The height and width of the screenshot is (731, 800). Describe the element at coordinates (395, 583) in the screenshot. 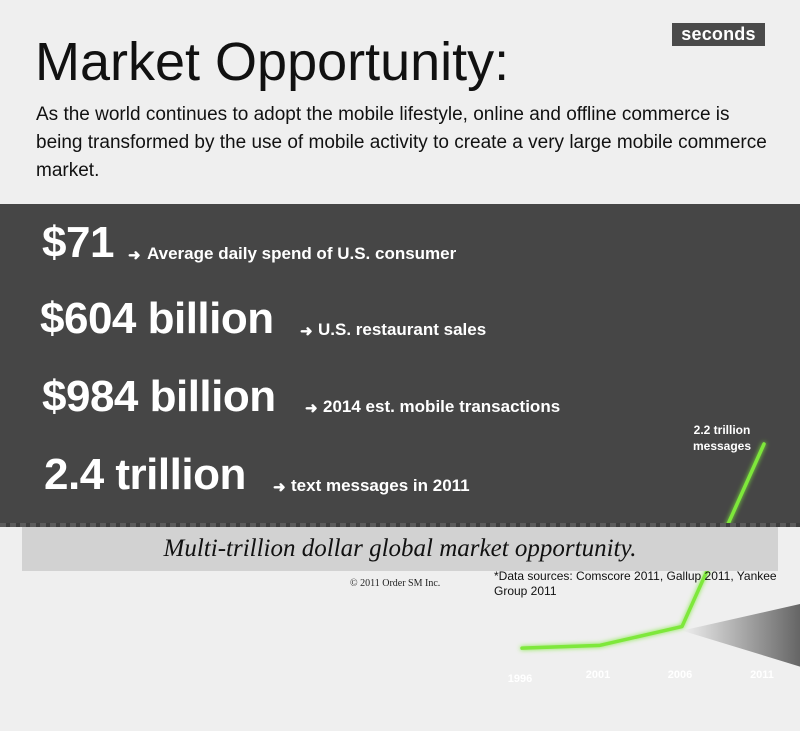

I see `copyright-notice: © 2011 Order SM Inc.` at that location.